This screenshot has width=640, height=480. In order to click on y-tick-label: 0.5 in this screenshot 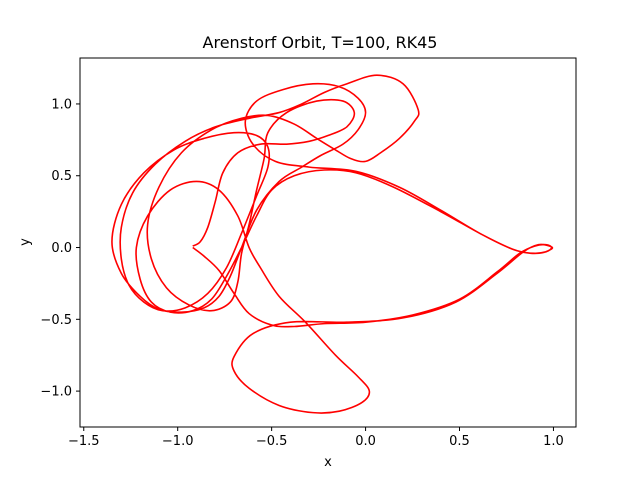, I will do `click(61, 176)`.